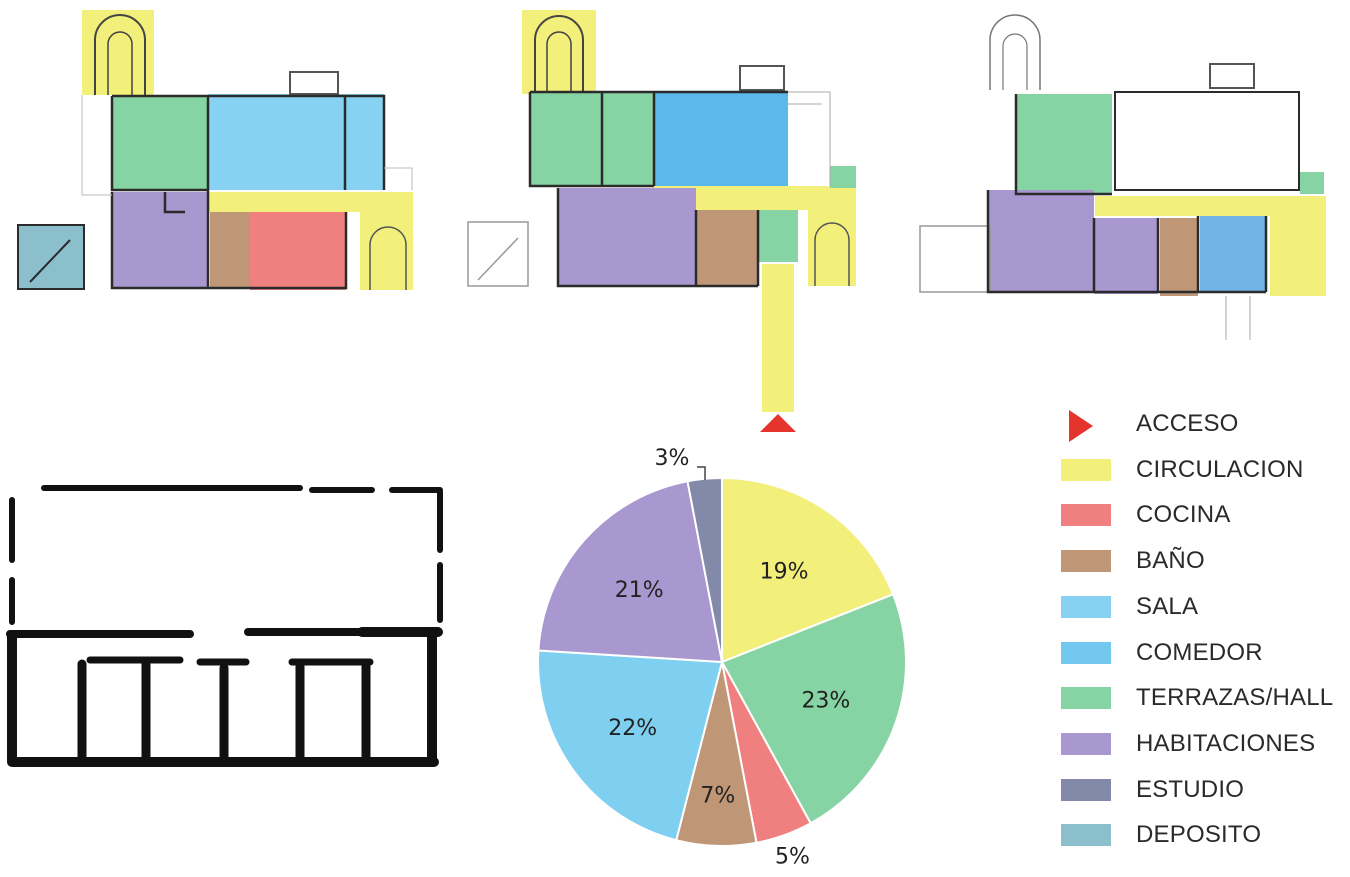 The width and height of the screenshot is (1350, 877). I want to click on plan1-thin-lines, so click(247, 145).